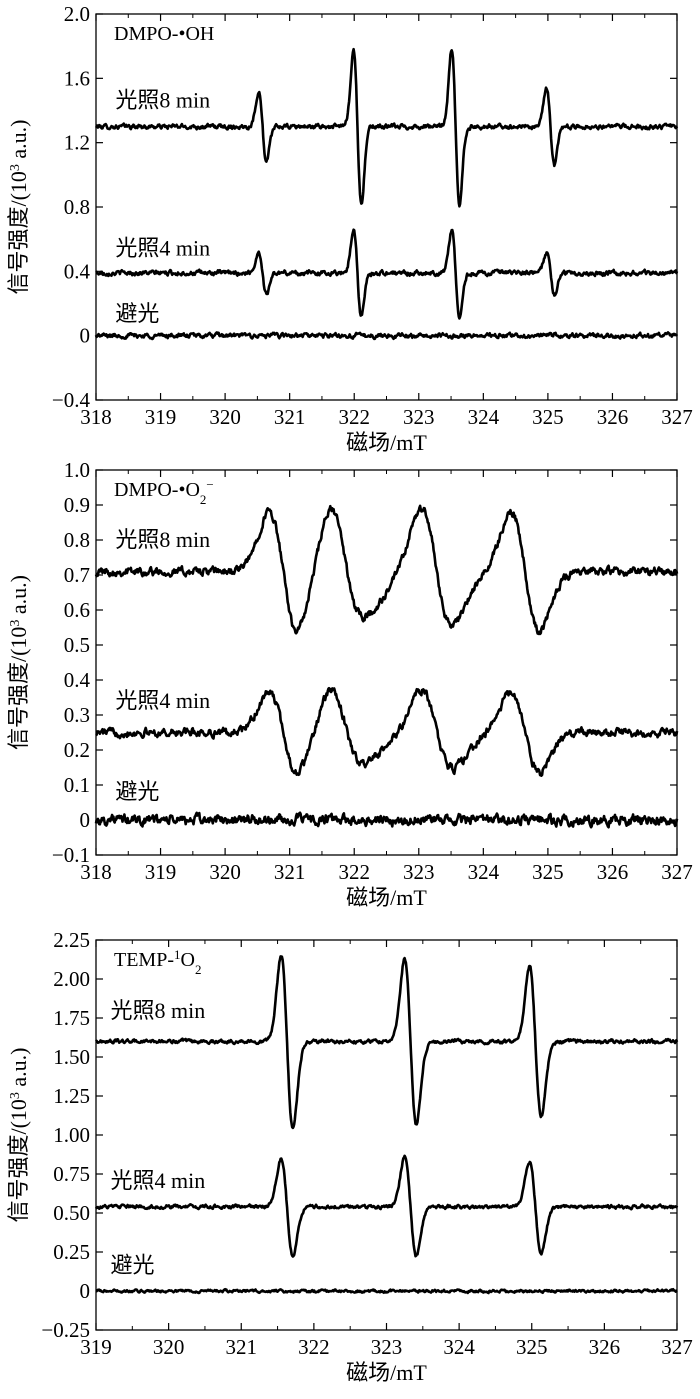 The height and width of the screenshot is (1399, 700). Describe the element at coordinates (77, 645) in the screenshot. I see `y-tick-label: 0.5` at that location.